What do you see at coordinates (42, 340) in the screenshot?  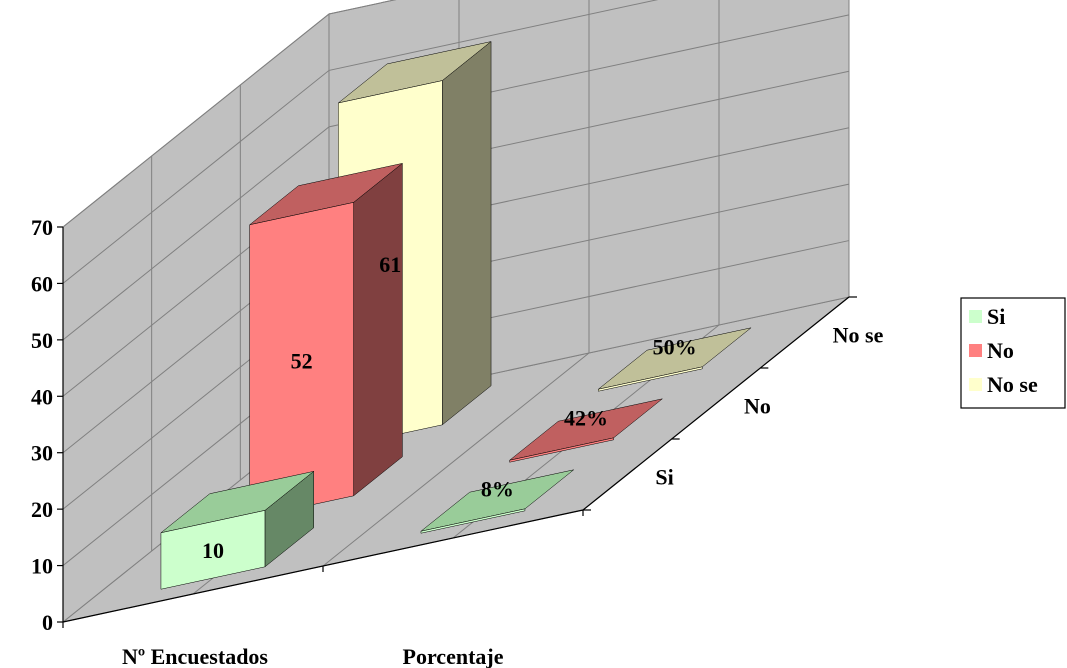 I see `y-tick-label: 50` at bounding box center [42, 340].